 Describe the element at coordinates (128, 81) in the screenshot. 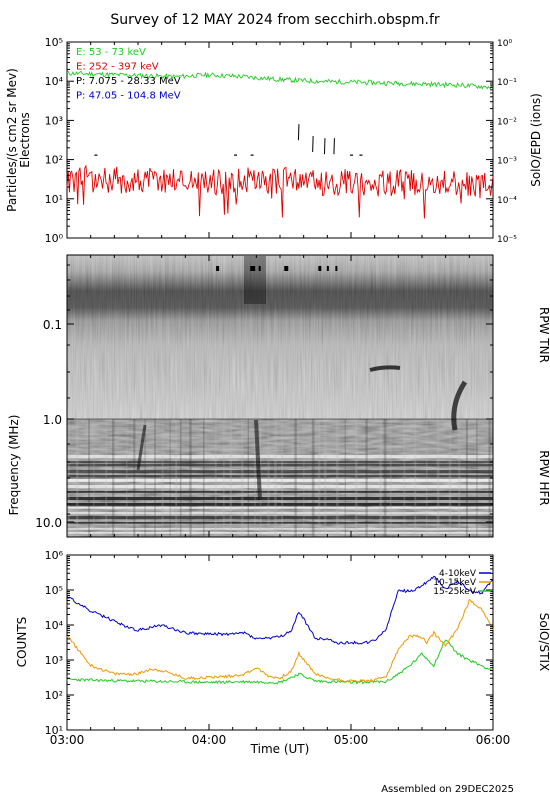

I see `epd-legend-entry: P: 7.075 - 28.33 MeV` at that location.